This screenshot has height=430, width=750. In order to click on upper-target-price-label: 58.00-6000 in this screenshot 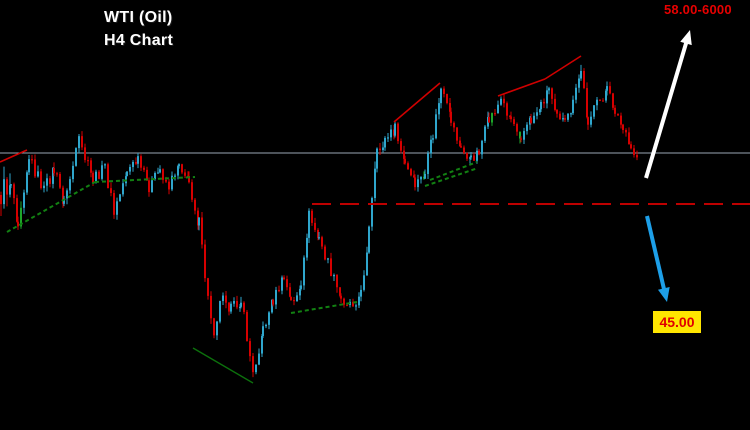, I will do `click(698, 9)`.